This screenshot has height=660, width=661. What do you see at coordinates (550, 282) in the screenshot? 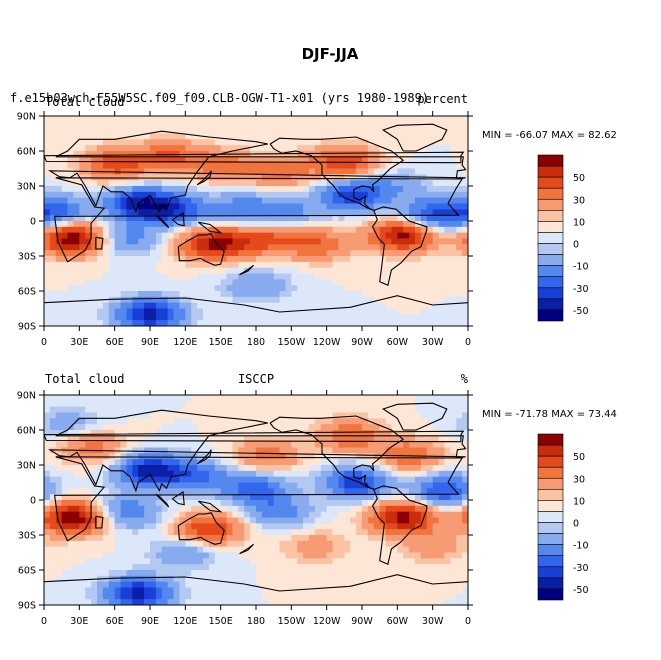
I see `colorbar-swatch` at bounding box center [550, 282].